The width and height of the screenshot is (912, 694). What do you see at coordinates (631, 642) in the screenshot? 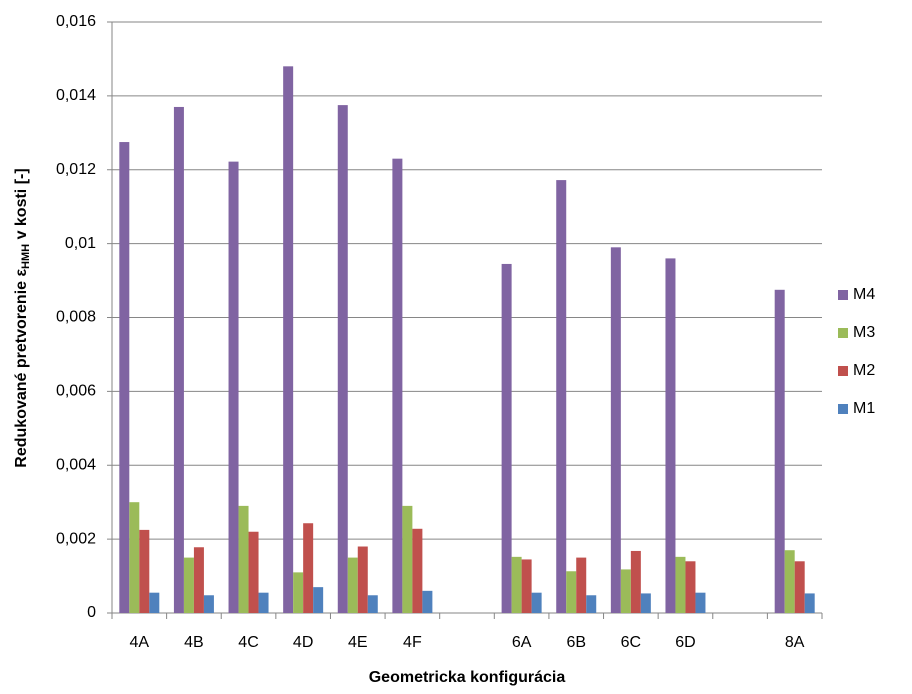
I see `x-tick-label: 6C` at bounding box center [631, 642].